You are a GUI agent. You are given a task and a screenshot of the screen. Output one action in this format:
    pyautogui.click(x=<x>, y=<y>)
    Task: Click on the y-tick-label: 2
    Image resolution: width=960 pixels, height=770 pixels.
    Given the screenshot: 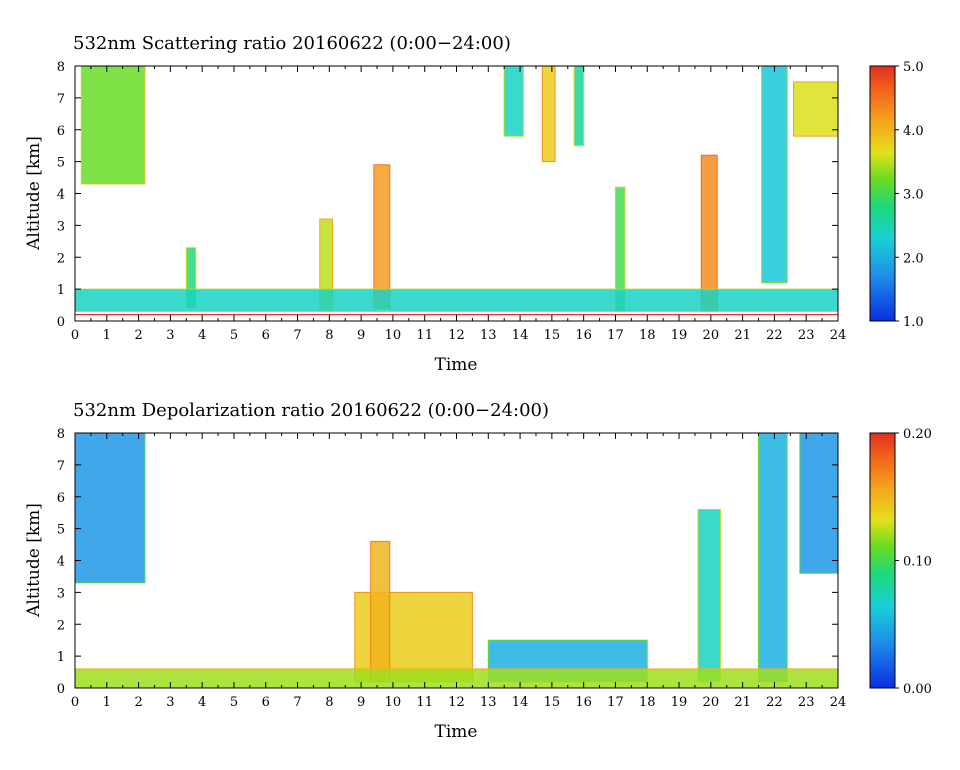 What is the action you would take?
    pyautogui.click(x=61, y=258)
    